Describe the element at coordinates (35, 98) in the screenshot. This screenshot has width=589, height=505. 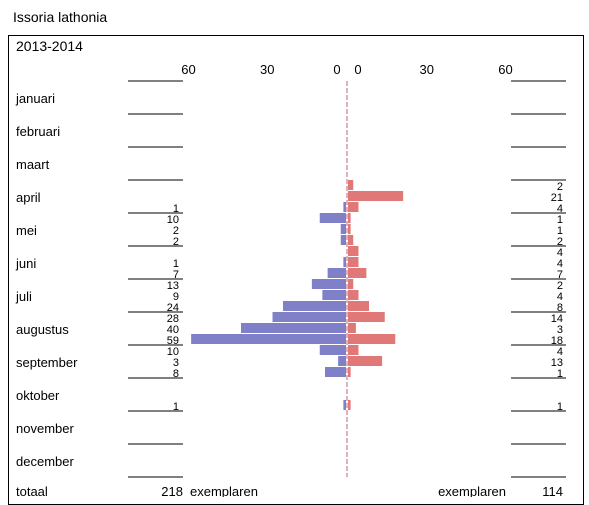
I see `month-label: januari` at that location.